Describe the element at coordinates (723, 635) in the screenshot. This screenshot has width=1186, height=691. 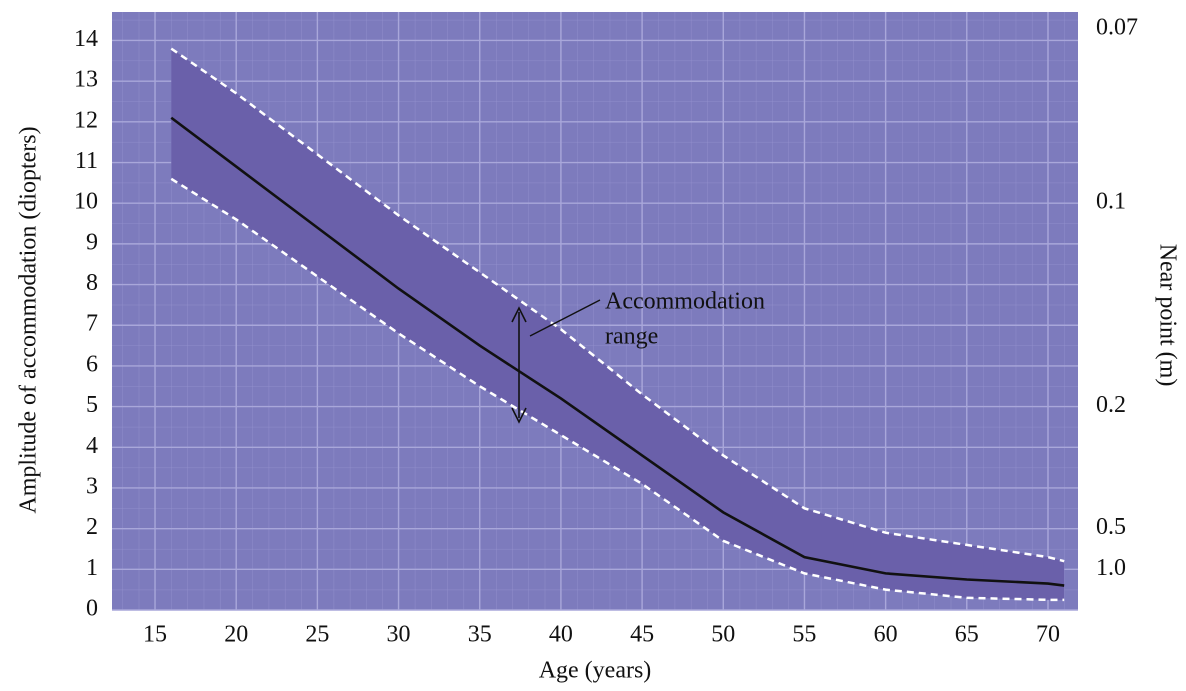
I see `x-tick-label: 50` at that location.